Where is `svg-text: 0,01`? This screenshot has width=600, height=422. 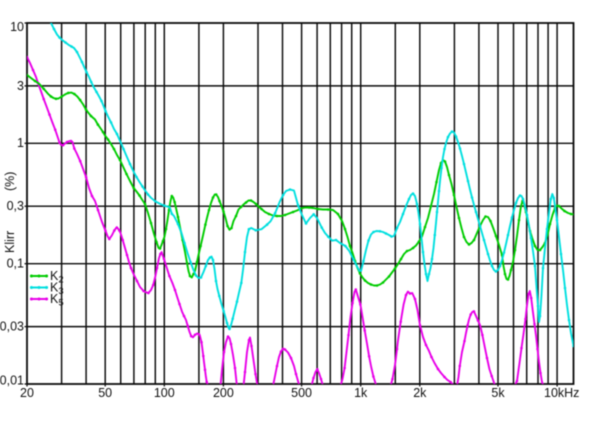 svg-text: 0,01 is located at coordinates (12, 380).